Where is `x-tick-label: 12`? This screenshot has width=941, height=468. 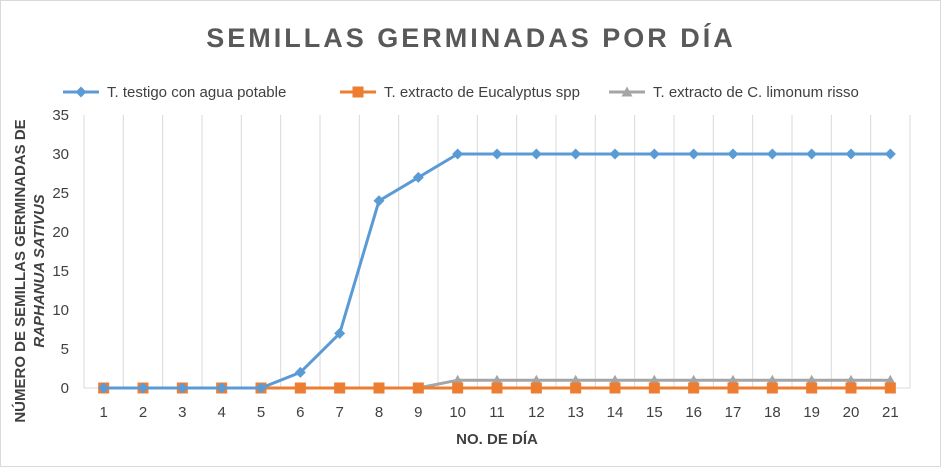
x-tick-label: 12 is located at coordinates (536, 412).